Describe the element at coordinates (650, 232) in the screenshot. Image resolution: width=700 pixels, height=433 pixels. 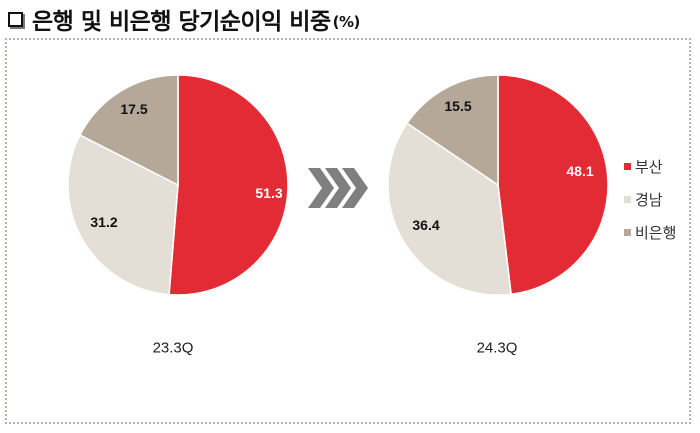
I see `legend-item-nonbank: 비은행` at that location.